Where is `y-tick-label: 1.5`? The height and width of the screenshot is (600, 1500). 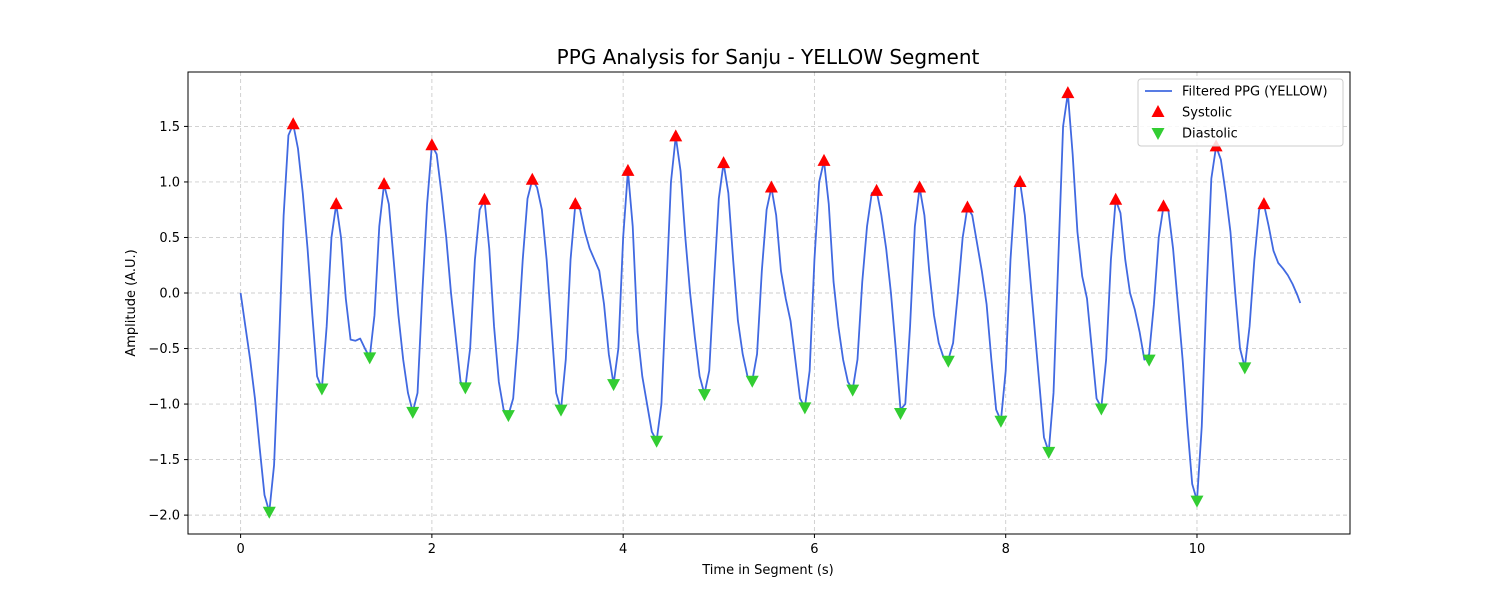 y-tick-label: 1.5 is located at coordinates (169, 127).